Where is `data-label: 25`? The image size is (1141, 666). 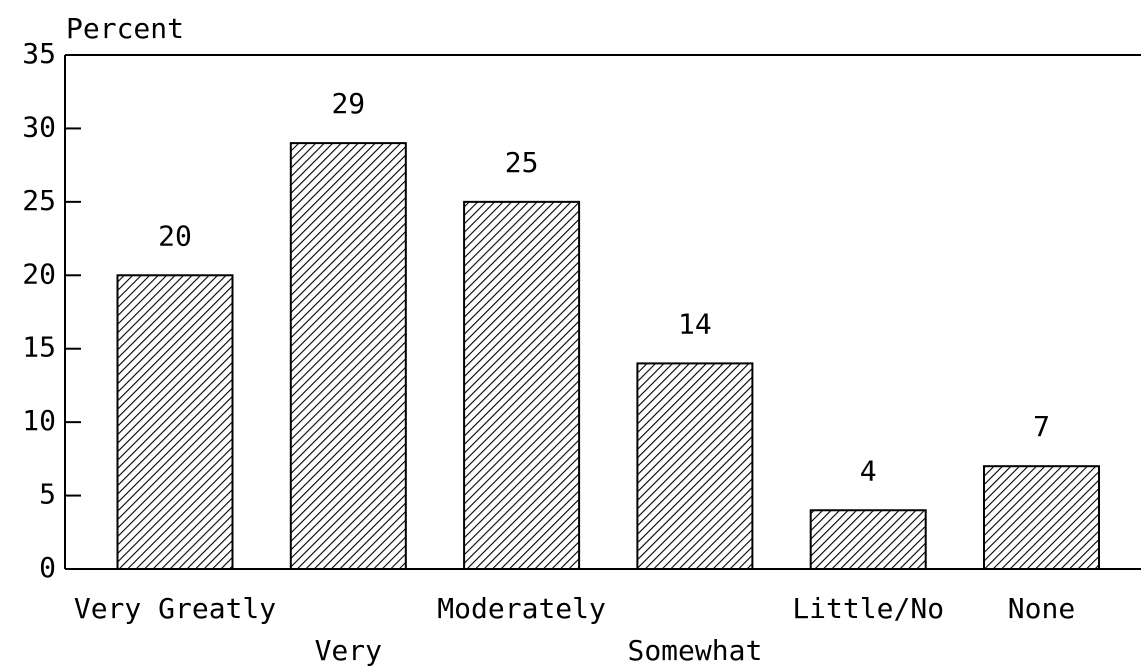
data-label: 25 is located at coordinates (522, 162).